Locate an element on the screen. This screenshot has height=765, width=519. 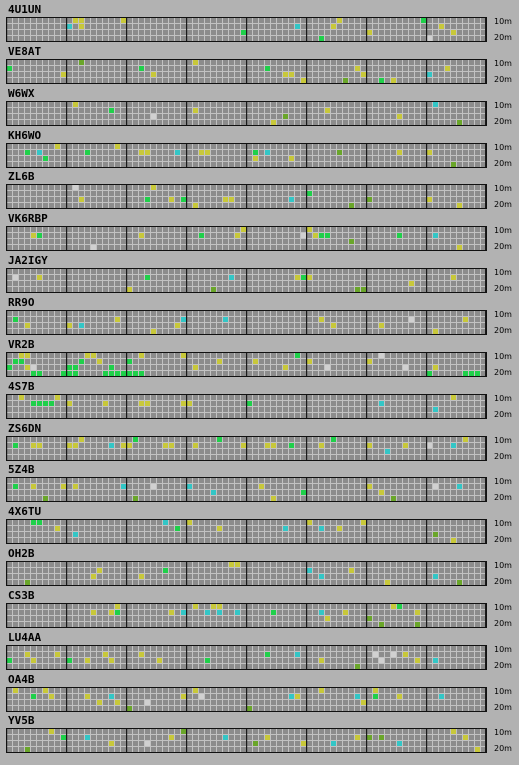
station-callsign: CS3B is located at coordinates (21, 595).